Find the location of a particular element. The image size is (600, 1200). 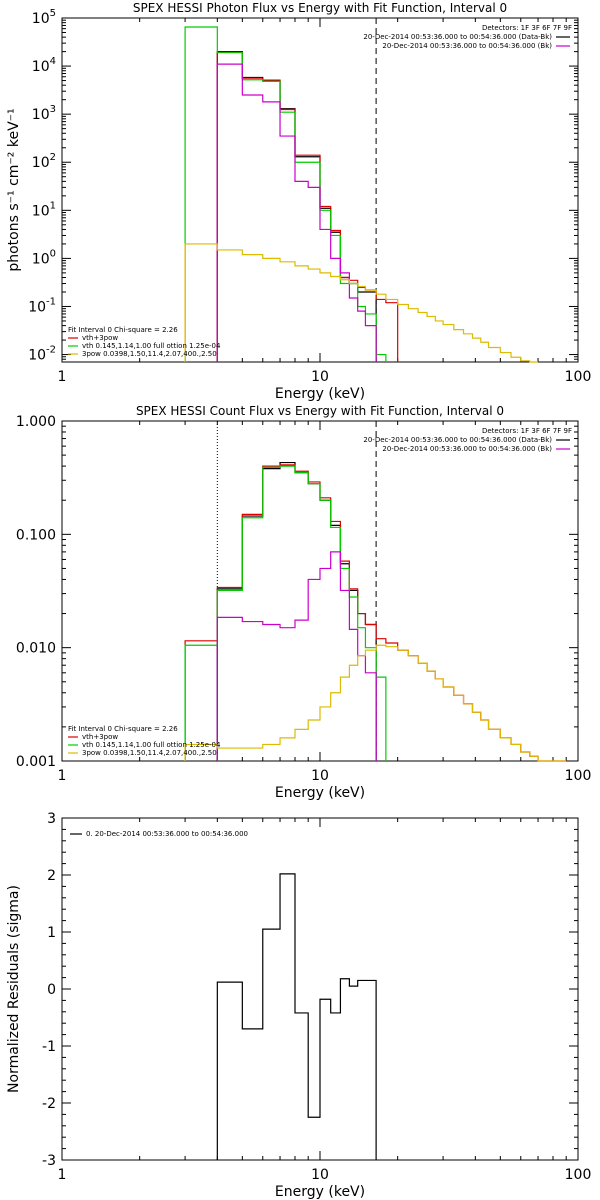

y-tick-label: 10⁰ is located at coordinates (44, 257).